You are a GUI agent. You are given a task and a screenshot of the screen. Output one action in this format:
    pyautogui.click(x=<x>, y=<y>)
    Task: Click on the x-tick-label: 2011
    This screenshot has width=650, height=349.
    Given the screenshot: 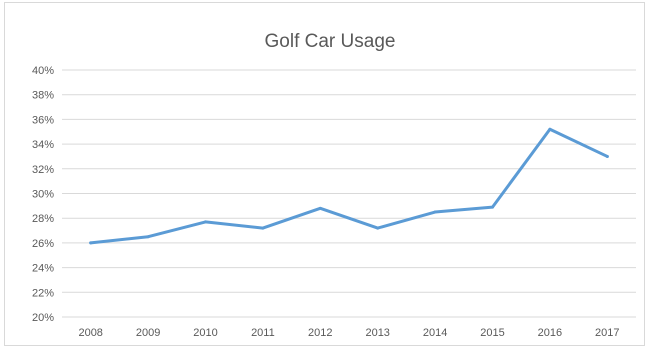 What is the action you would take?
    pyautogui.click(x=263, y=333)
    